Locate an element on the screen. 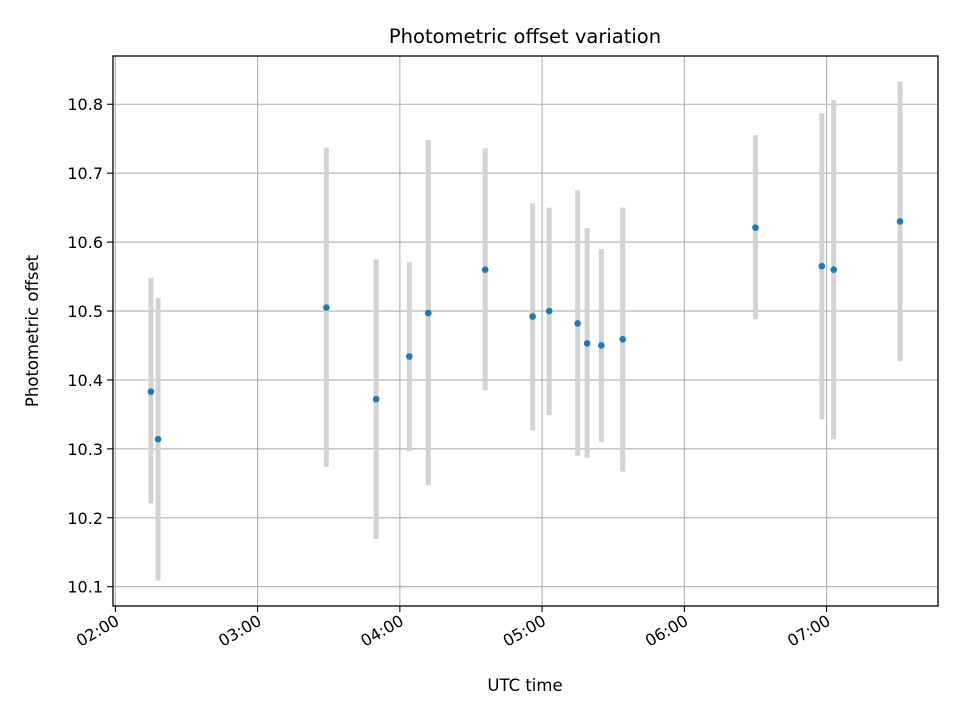 The image size is (960, 720). y-tick-label: 10.2 is located at coordinates (85, 518).